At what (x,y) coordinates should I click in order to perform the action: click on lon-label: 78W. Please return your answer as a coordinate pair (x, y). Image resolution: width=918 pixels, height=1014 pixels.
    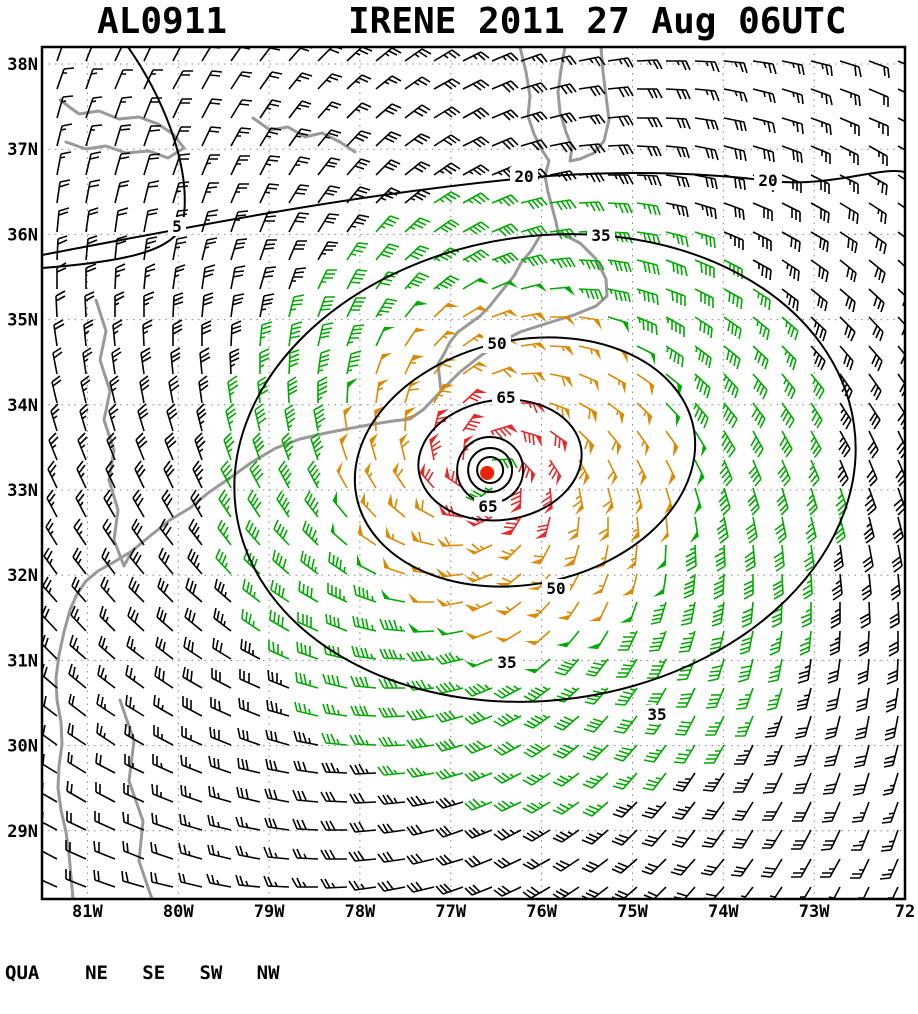
    Looking at the image, I should click on (360, 912).